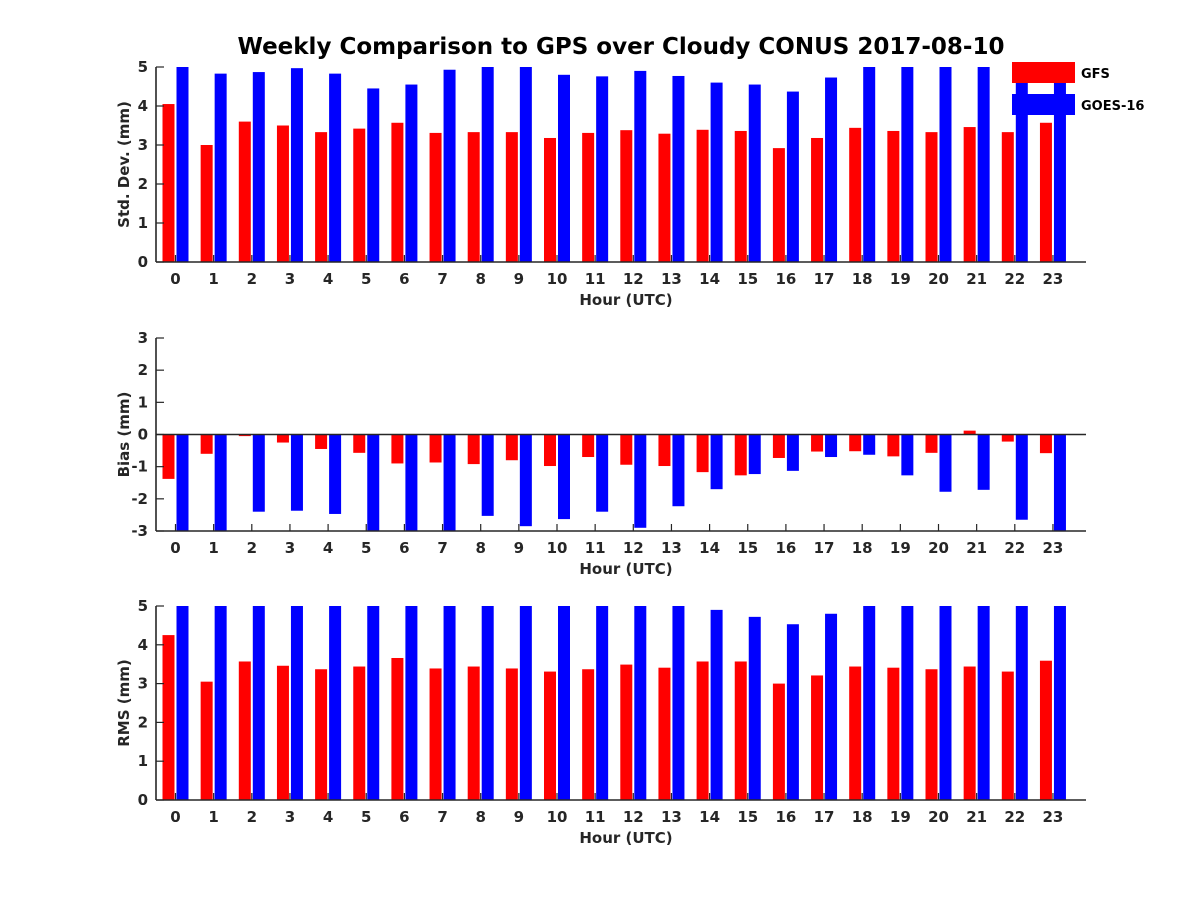  What do you see at coordinates (143, 67) in the screenshot?
I see `y-tick-label: 5` at bounding box center [143, 67].